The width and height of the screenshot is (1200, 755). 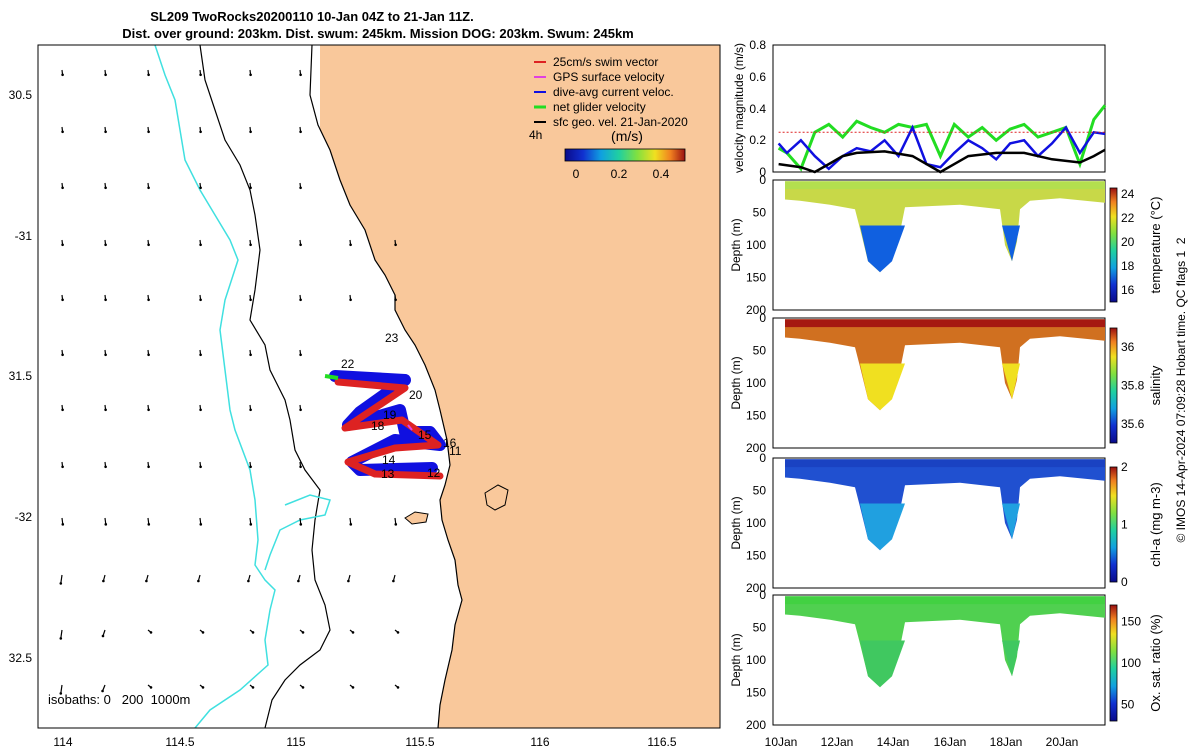 I want to click on colorbar-tick: 0, so click(x=576, y=174).